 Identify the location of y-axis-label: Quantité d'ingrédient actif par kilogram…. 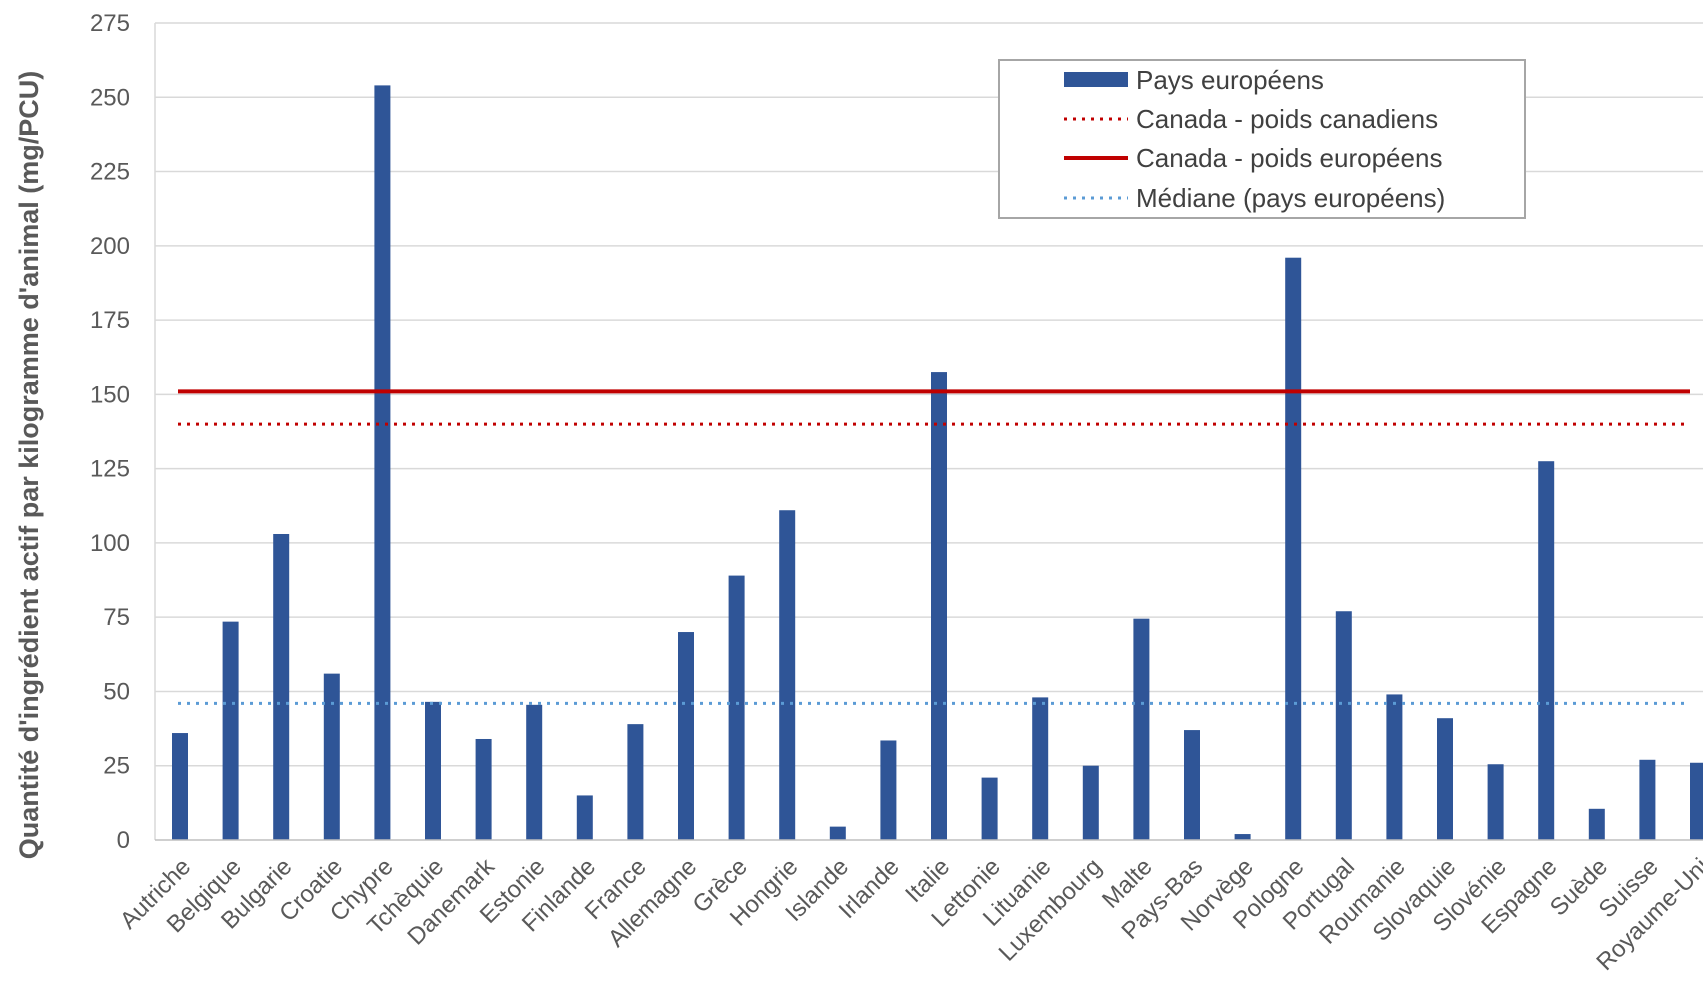
(29, 465).